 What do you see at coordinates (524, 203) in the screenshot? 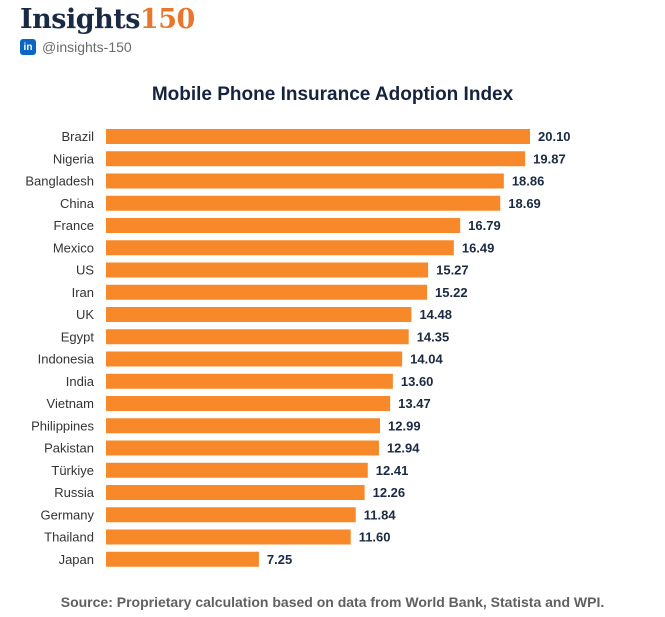
I see `value-label: 18.69` at bounding box center [524, 203].